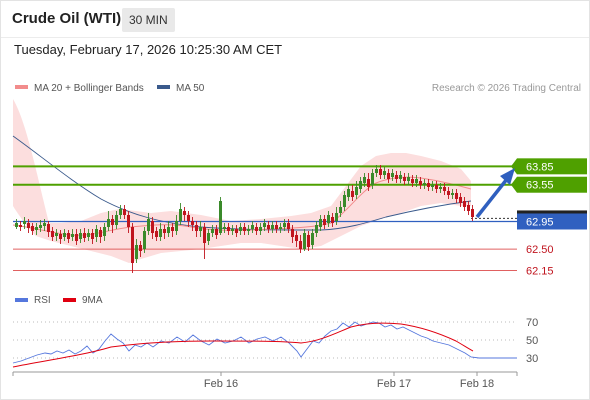 The width and height of the screenshot is (590, 400). What do you see at coordinates (394, 384) in the screenshot?
I see `x-axis-label: Feb 17` at bounding box center [394, 384].